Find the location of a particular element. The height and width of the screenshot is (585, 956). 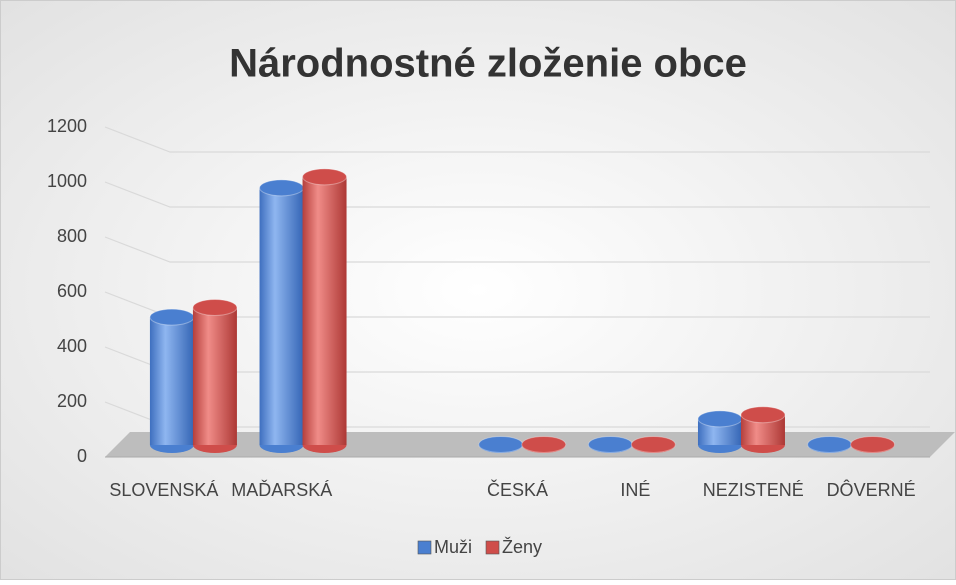

y-tick-label: 1200 is located at coordinates (67, 126).